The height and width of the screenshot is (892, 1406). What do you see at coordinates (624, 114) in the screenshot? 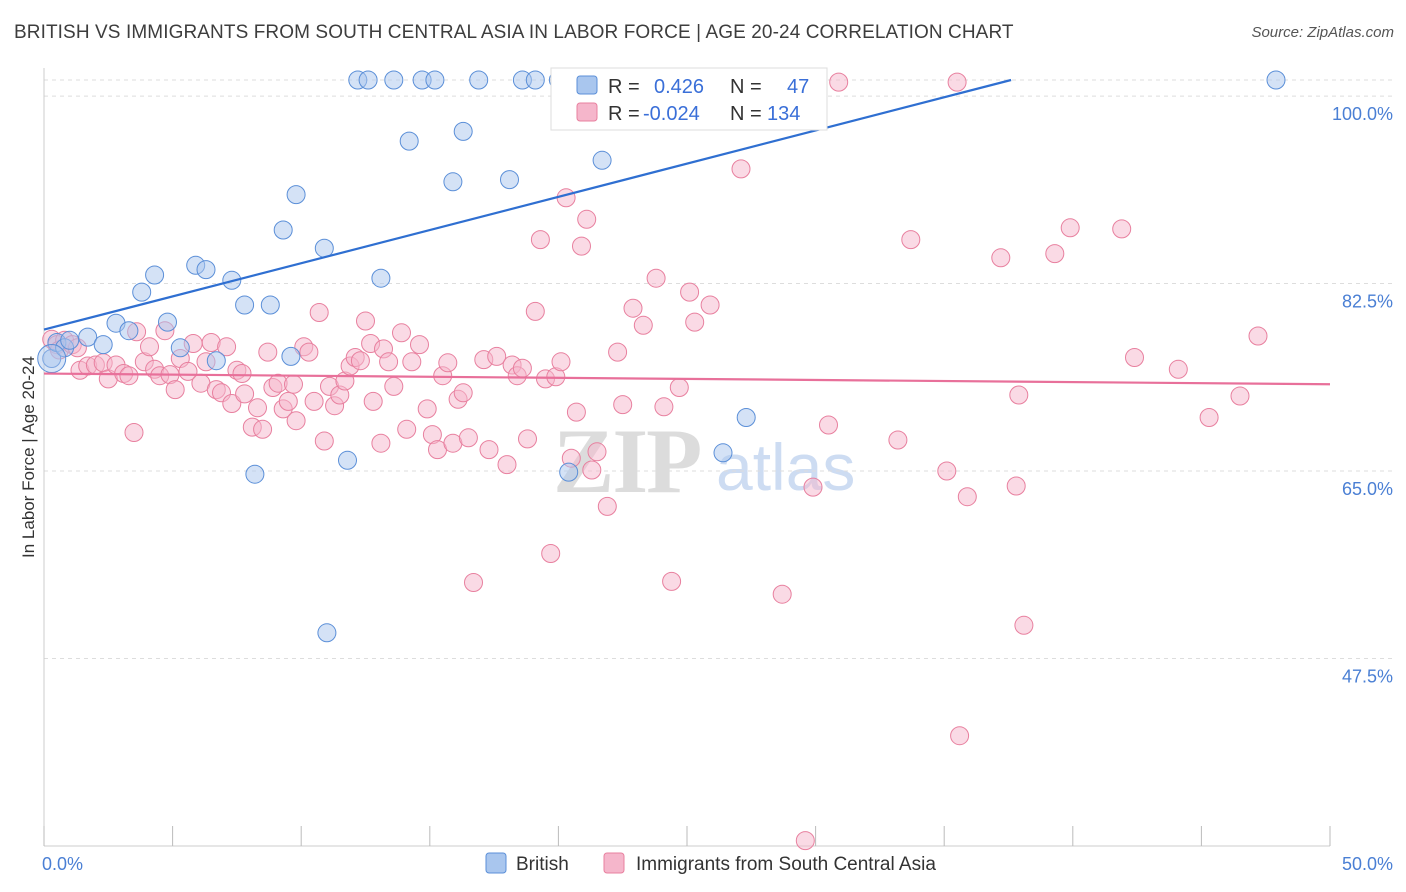
I see `legend-immigrants-r-label: R =` at bounding box center [624, 114].